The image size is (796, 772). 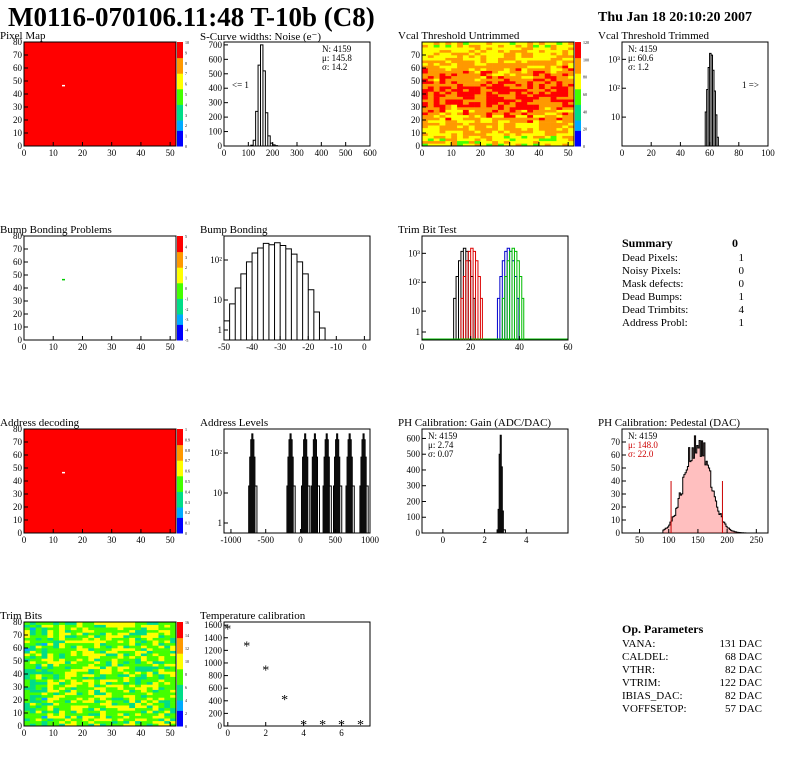 What do you see at coordinates (616, 494) in the screenshot?
I see `y-tick-label: 30` at bounding box center [616, 494].